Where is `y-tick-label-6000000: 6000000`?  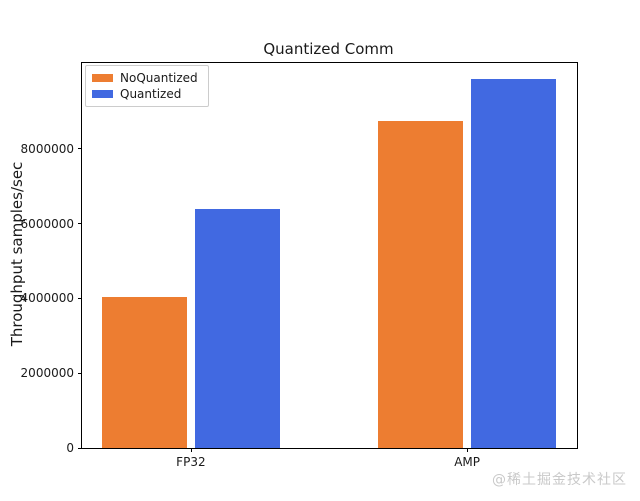
y-tick-label-6000000: 6000000 is located at coordinates (47, 223).